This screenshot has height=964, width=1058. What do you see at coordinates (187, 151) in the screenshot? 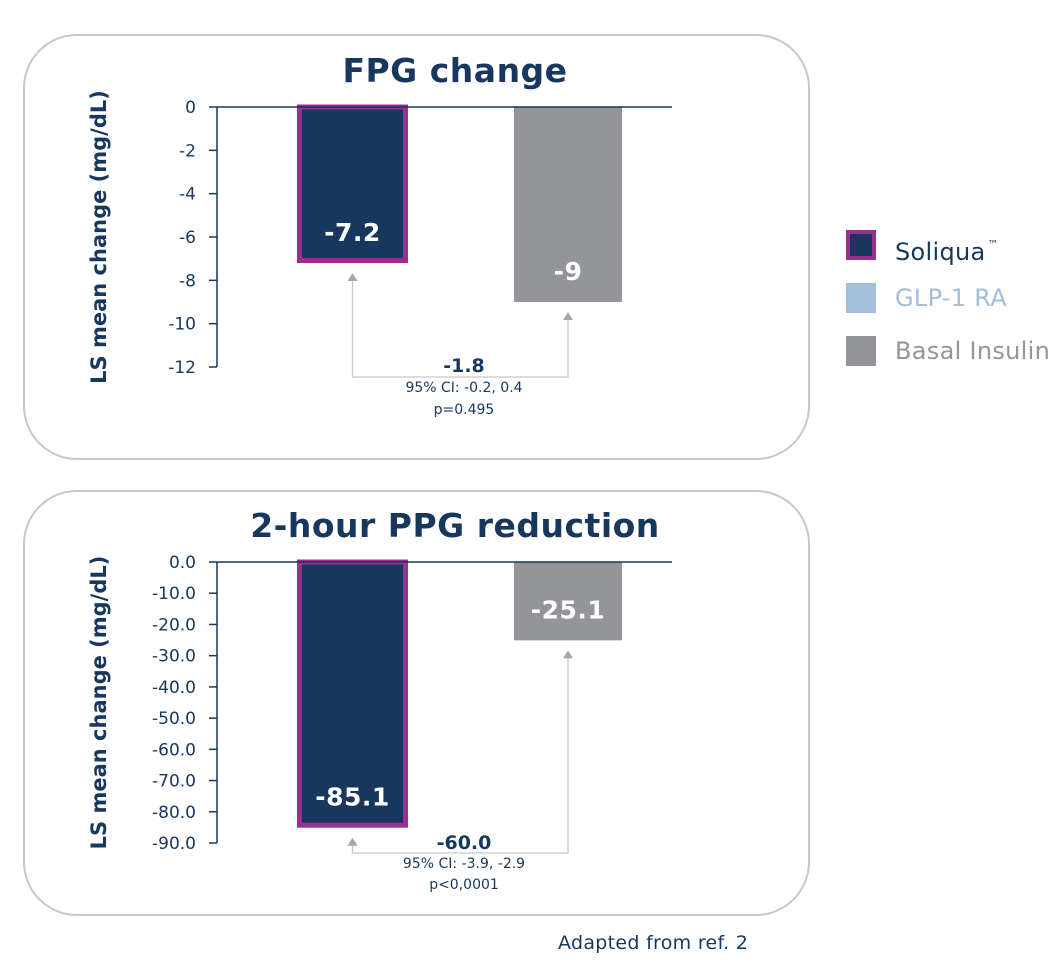
I see `y-tick-label: -2` at bounding box center [187, 151].